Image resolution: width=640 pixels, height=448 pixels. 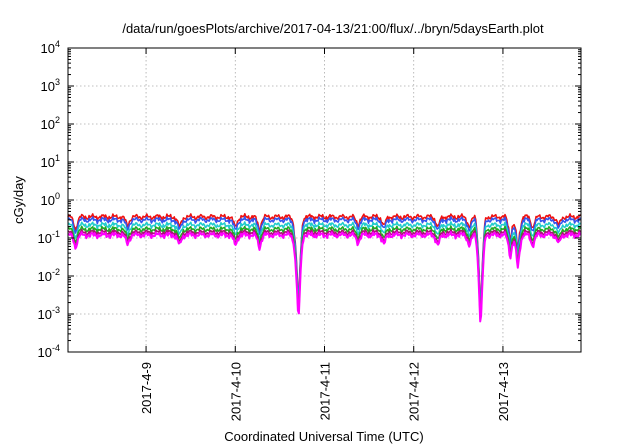 What do you see at coordinates (50, 161) in the screenshot?
I see `y-tick-label: 10¹` at bounding box center [50, 161].